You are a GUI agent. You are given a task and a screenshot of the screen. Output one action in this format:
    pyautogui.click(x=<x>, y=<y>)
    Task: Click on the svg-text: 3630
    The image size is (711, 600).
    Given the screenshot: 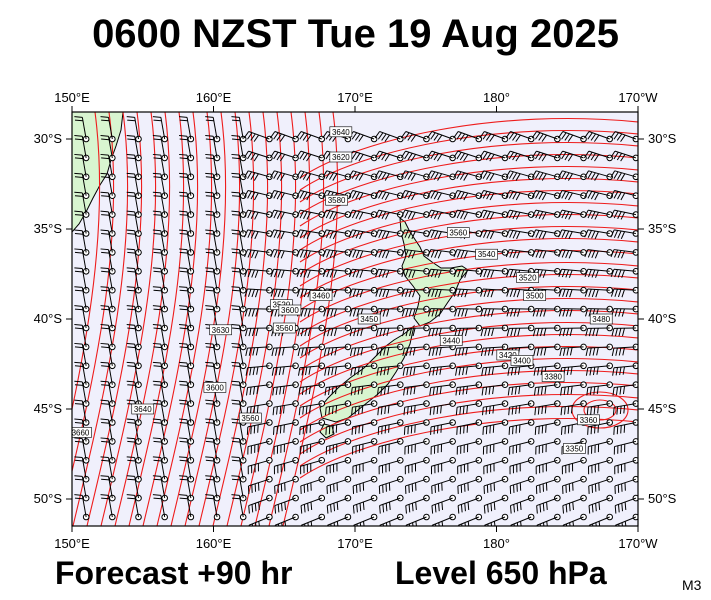 What is the action you would take?
    pyautogui.click(x=221, y=330)
    